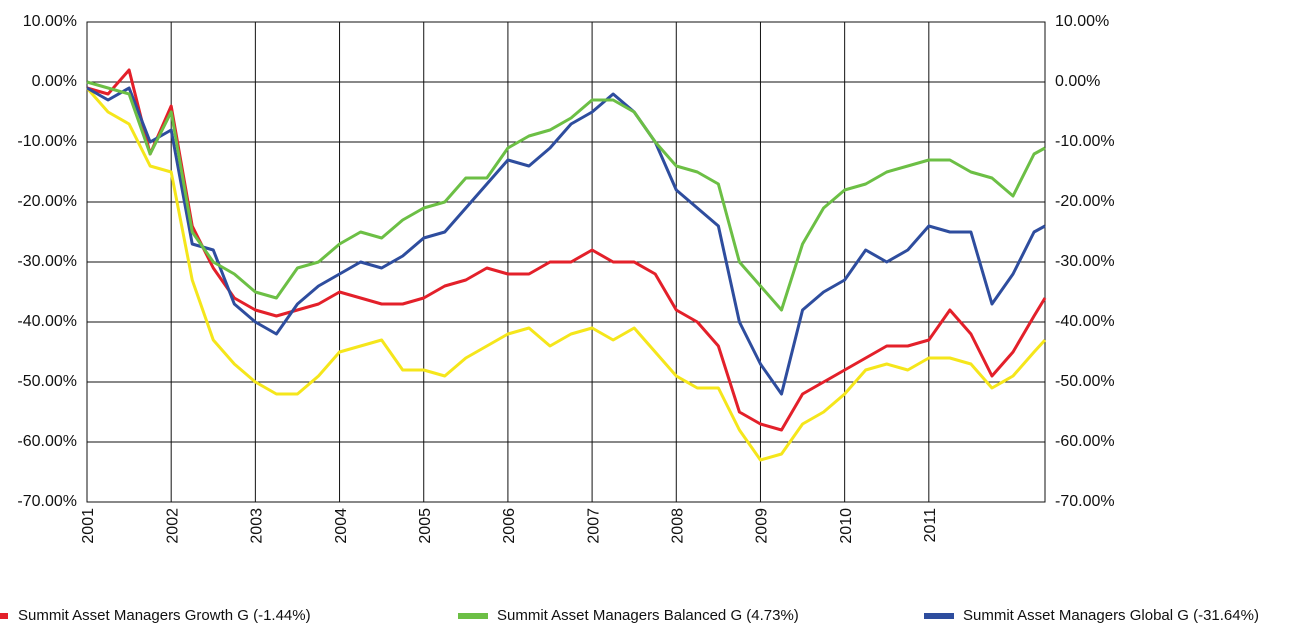  What do you see at coordinates (1082, 21) in the screenshot?
I see `y2-tick-label: 10.00%` at bounding box center [1082, 21].